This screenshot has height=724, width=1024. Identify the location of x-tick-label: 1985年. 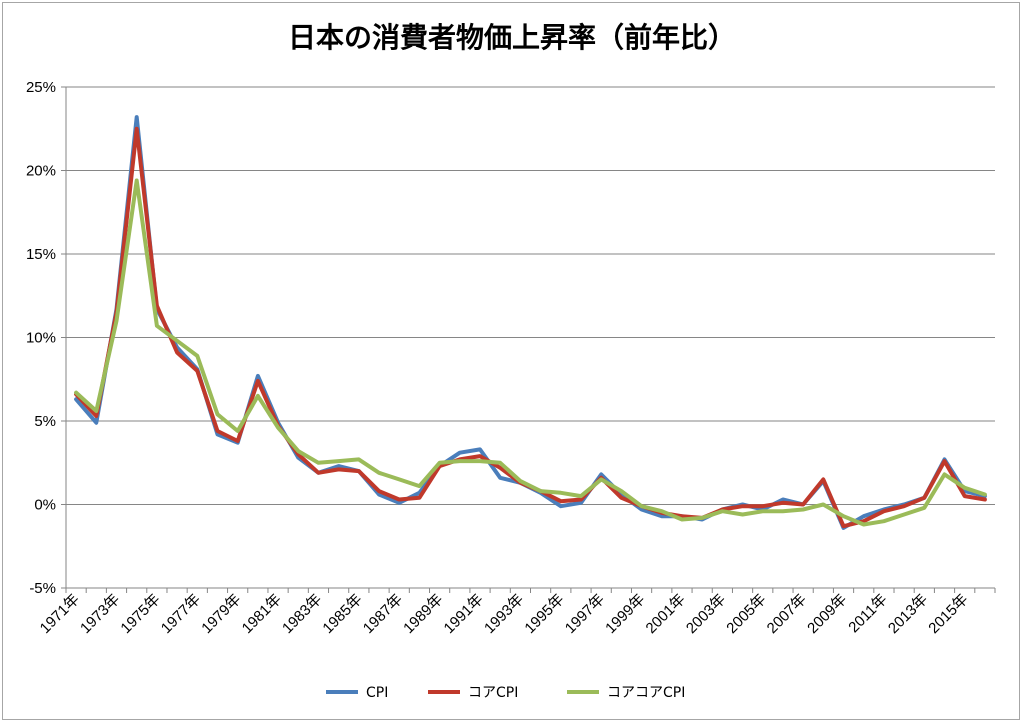
(342, 614).